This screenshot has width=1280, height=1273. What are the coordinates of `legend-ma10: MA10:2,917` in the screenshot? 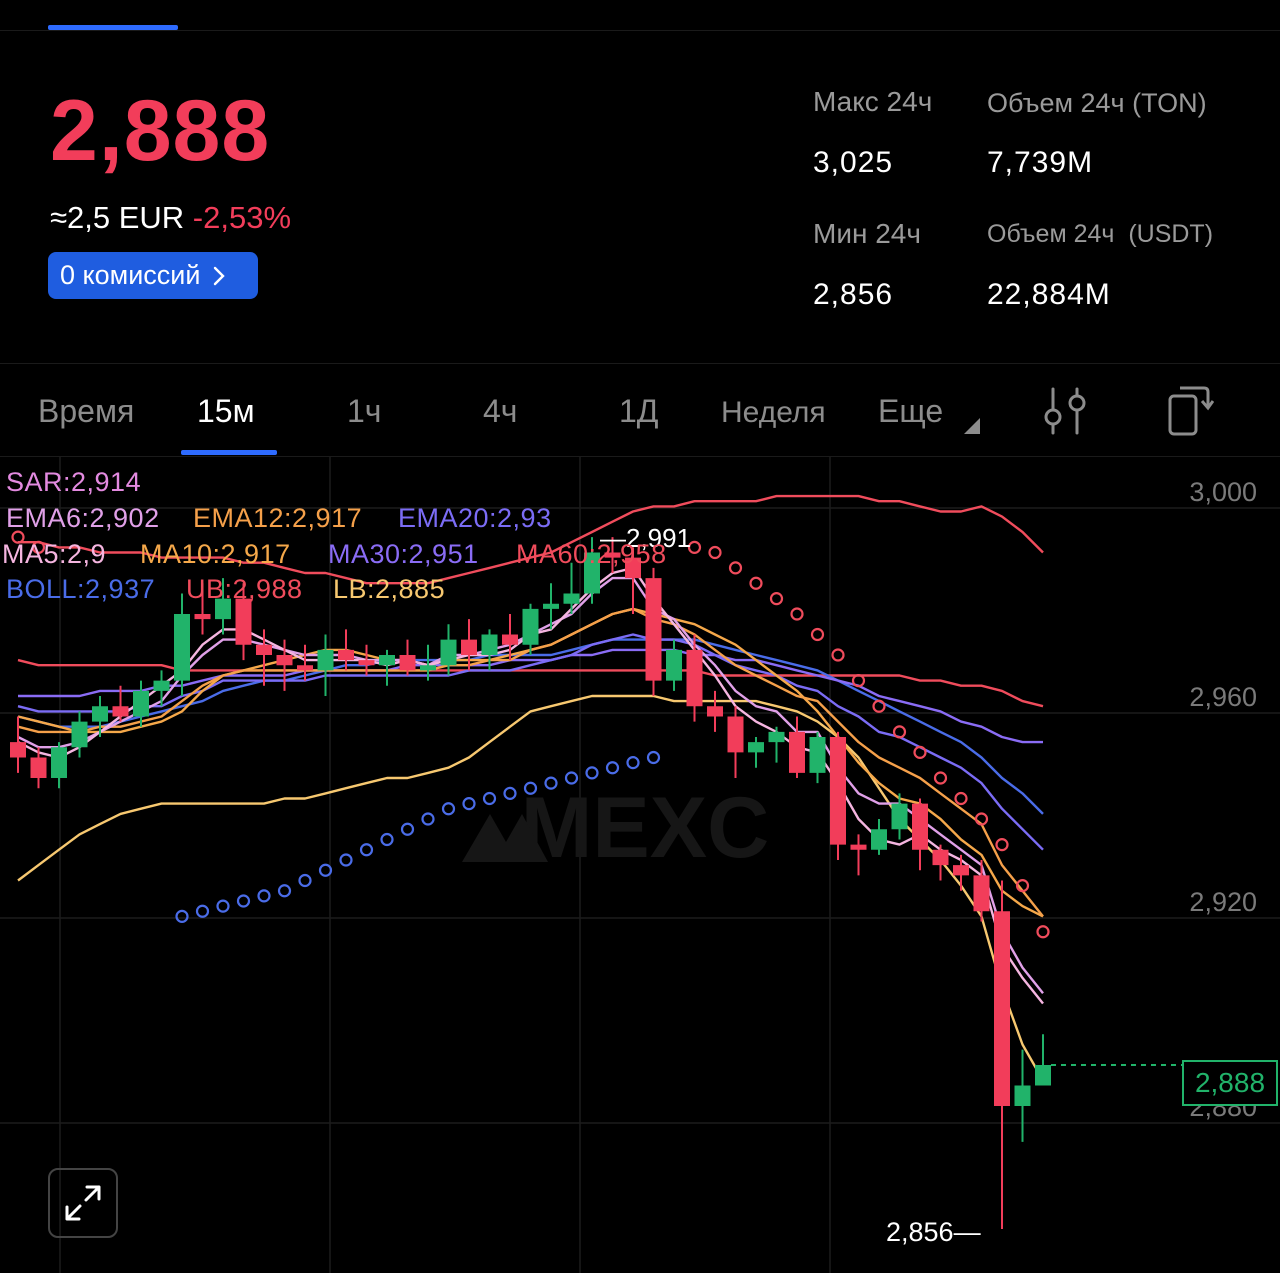 It's located at (215, 554).